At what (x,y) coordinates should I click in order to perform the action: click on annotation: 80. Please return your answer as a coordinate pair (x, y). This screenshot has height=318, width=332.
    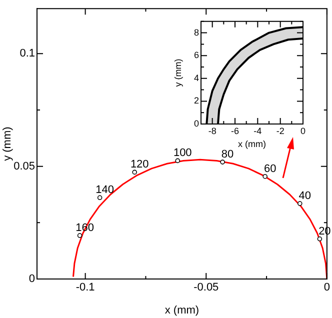
    Looking at the image, I should click on (227, 154).